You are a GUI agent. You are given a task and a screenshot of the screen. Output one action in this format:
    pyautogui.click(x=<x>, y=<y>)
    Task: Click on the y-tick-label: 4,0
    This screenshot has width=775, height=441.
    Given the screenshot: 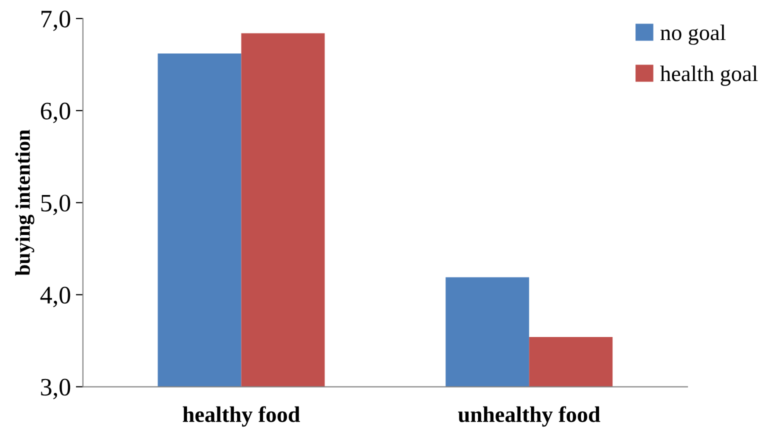 What is the action you would take?
    pyautogui.click(x=55, y=297)
    